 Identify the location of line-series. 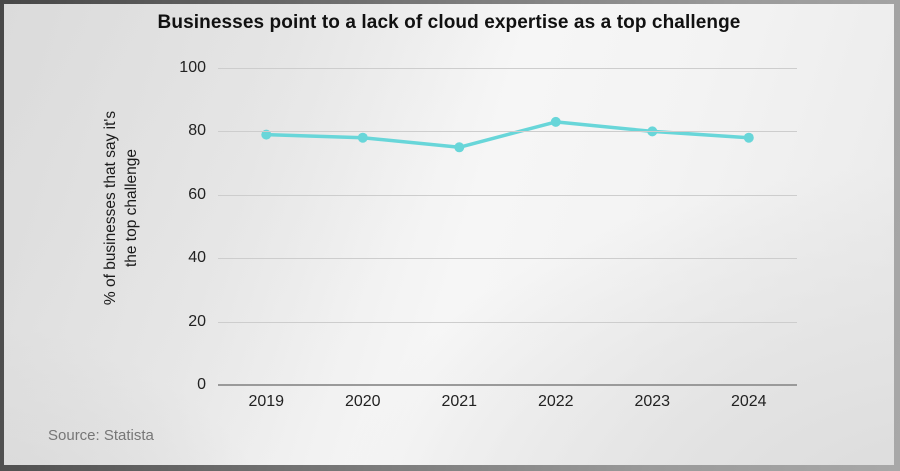
(507, 134).